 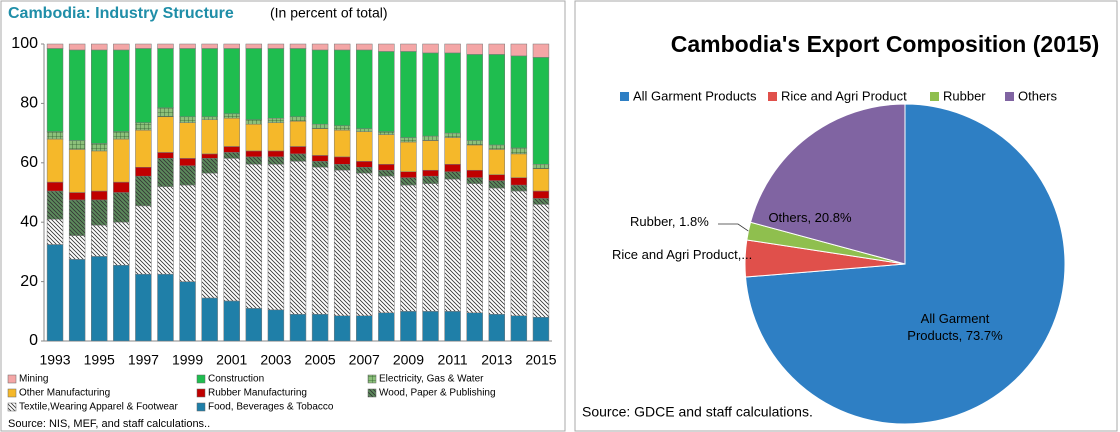 I want to click on x-tick-label: 1995, so click(x=99, y=360).